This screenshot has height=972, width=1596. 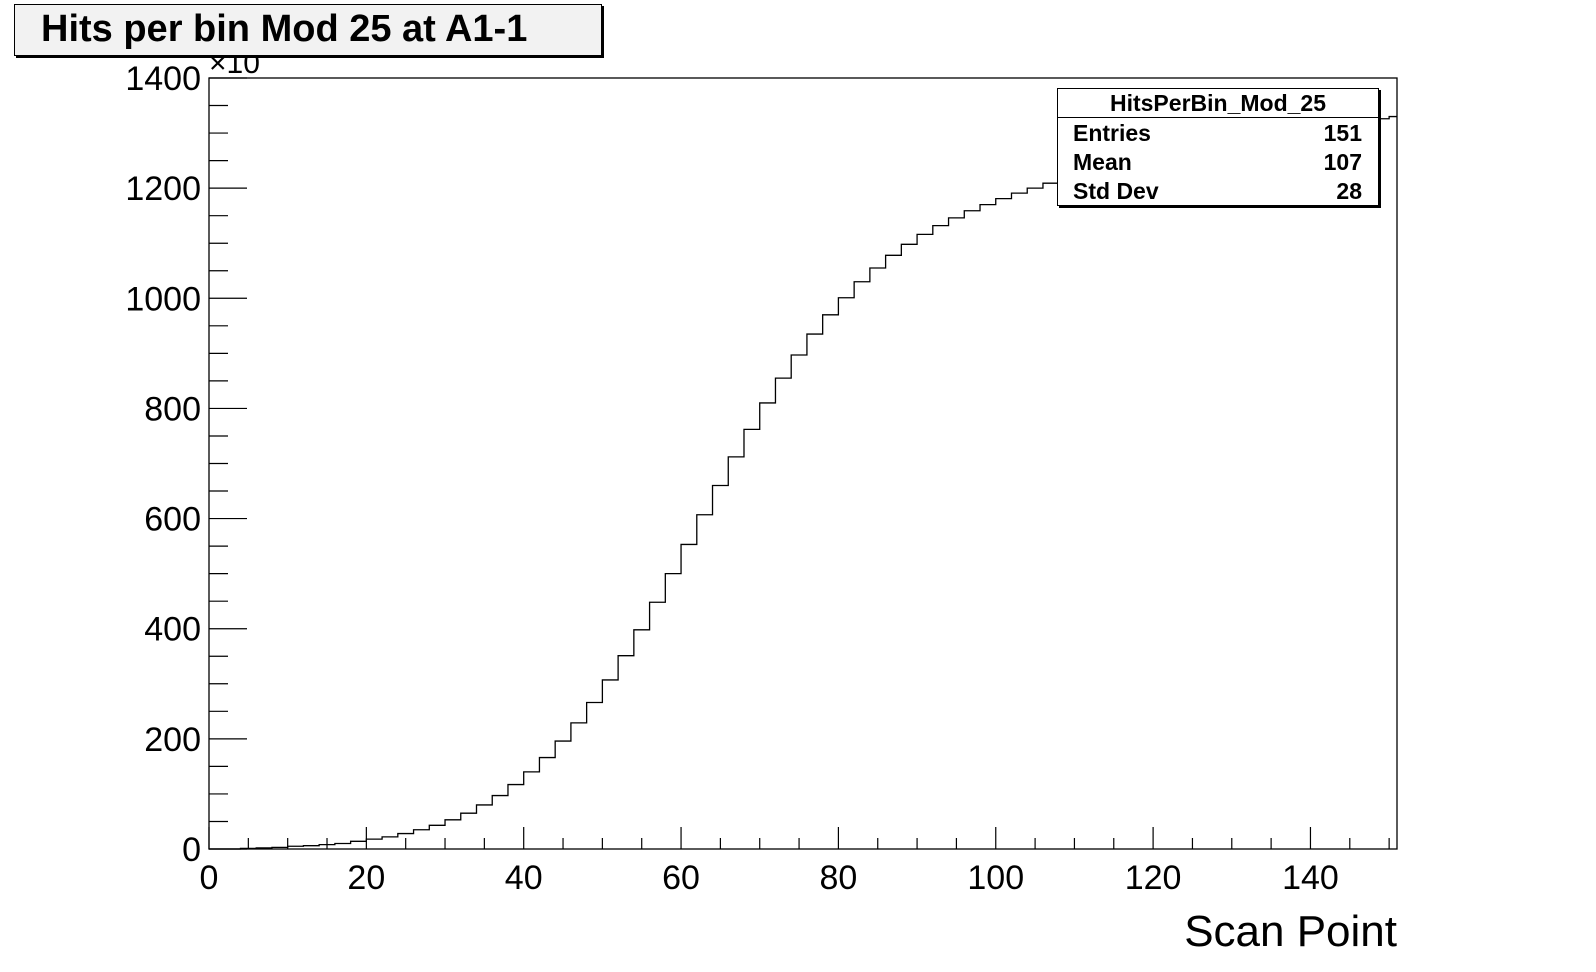 What do you see at coordinates (308, 30) in the screenshot?
I see `chart-title: Hits per bin Mod 25 at A1-1` at bounding box center [308, 30].